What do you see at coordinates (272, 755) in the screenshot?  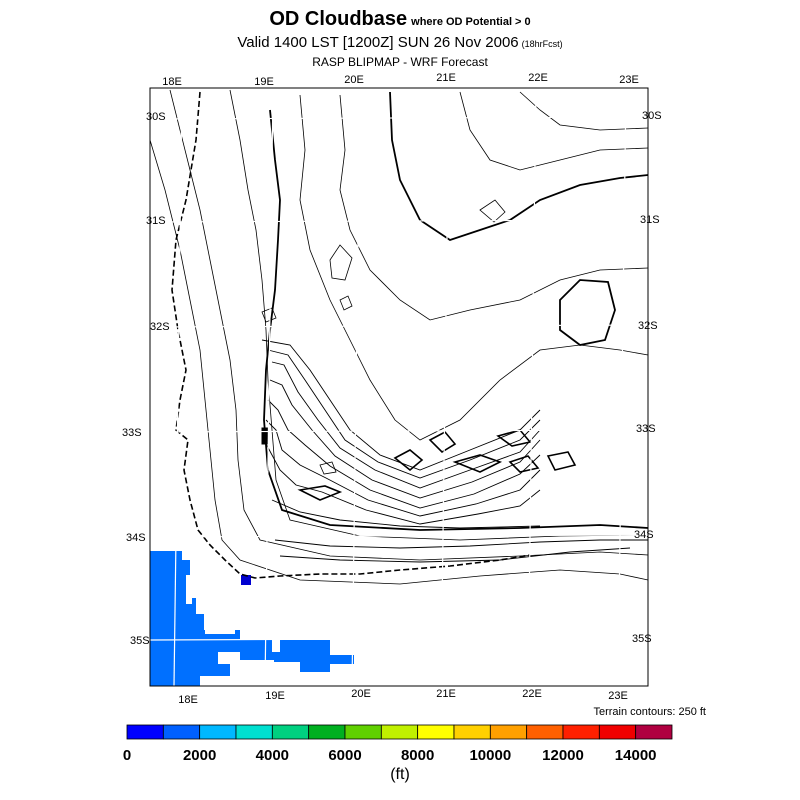 I see `legend-tick-label: 4000` at bounding box center [272, 755].